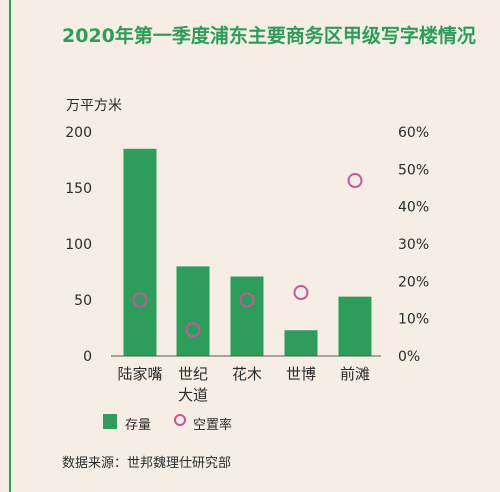  Describe the element at coordinates (78, 133) in the screenshot. I see `left-axis-tick-label: 200` at that location.